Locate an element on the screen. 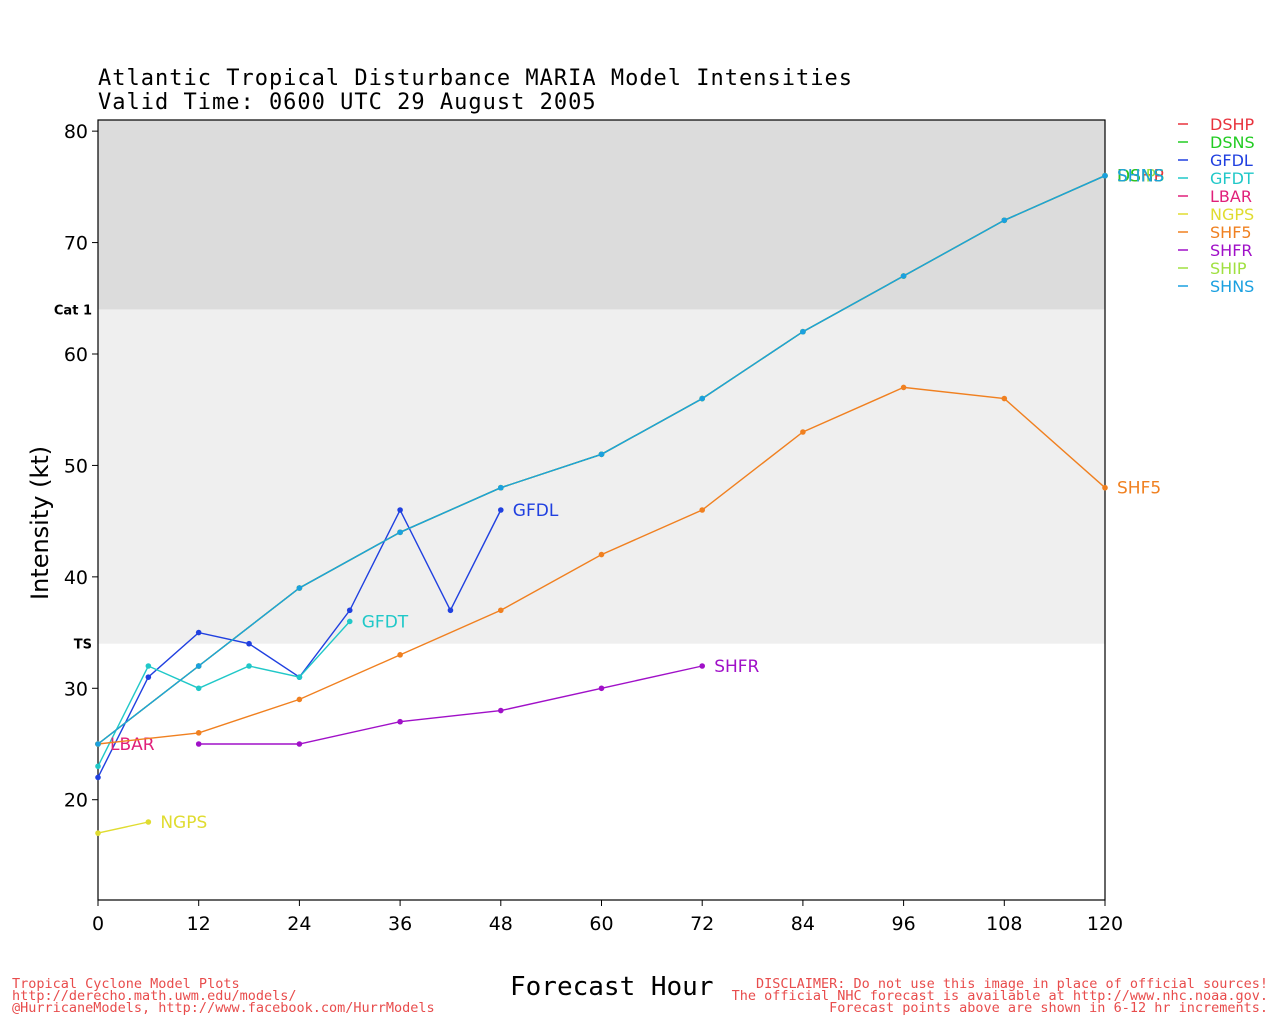 The height and width of the screenshot is (1024, 1280). legend-label: SHF5 is located at coordinates (1231, 232).